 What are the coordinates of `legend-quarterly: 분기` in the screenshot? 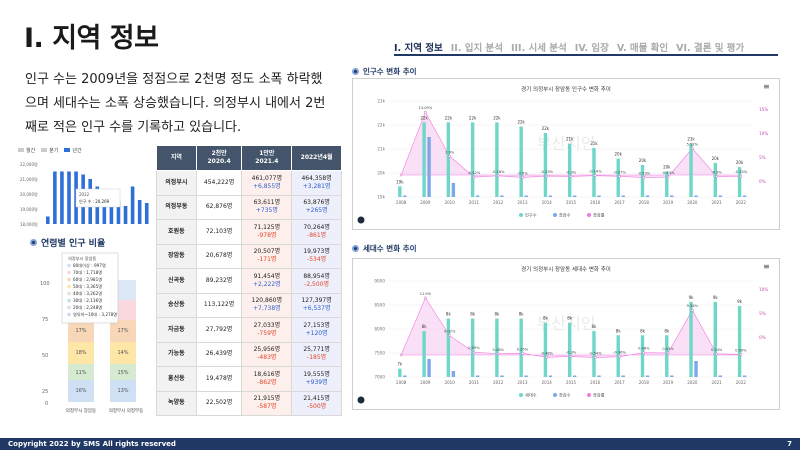 It's located at (49, 150).